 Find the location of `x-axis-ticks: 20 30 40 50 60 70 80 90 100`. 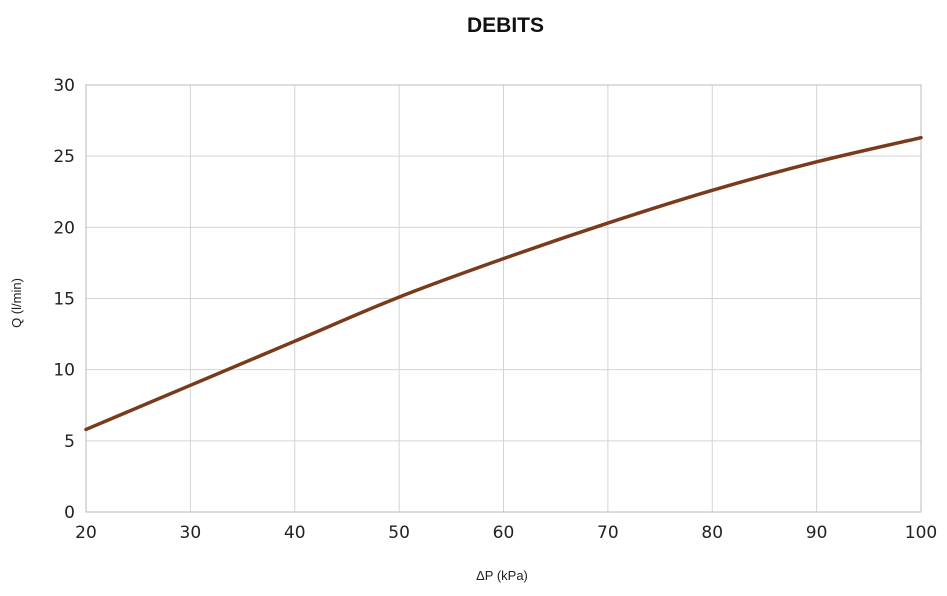

x-axis-ticks: 20 30 40 50 60 70 80 90 100 is located at coordinates (506, 533).